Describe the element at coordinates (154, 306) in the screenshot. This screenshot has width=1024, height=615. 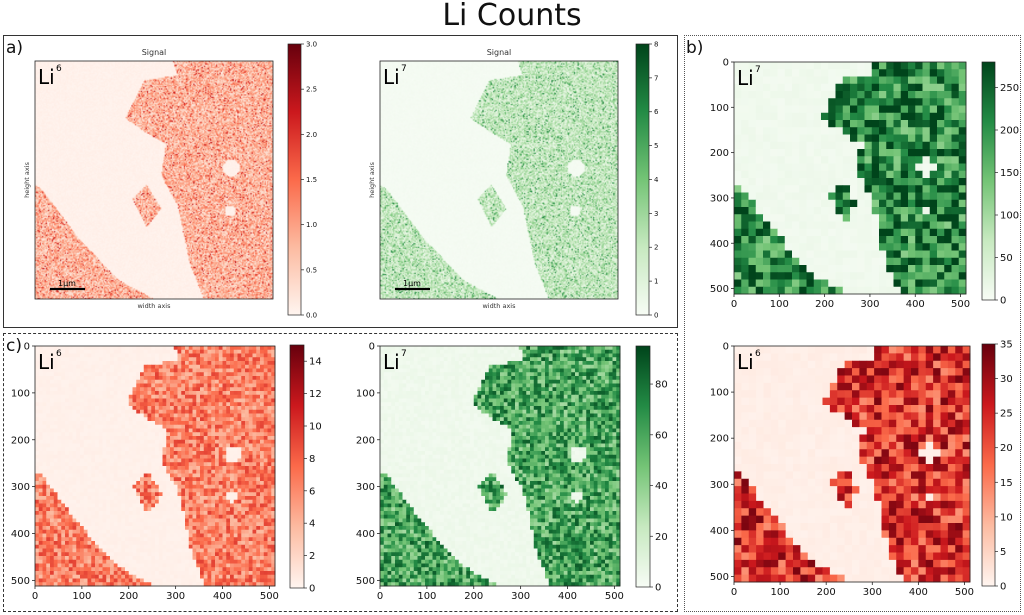
I see `a-li6-xlabel: width axis` at that location.